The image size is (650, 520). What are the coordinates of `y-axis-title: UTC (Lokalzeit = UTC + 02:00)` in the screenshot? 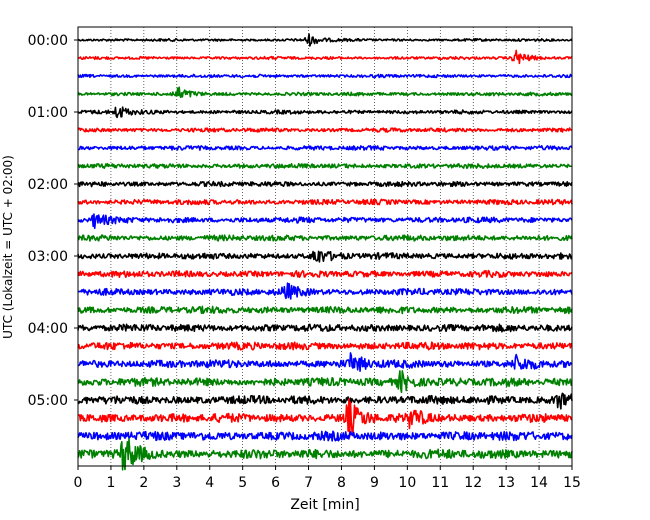 It's located at (8, 247).